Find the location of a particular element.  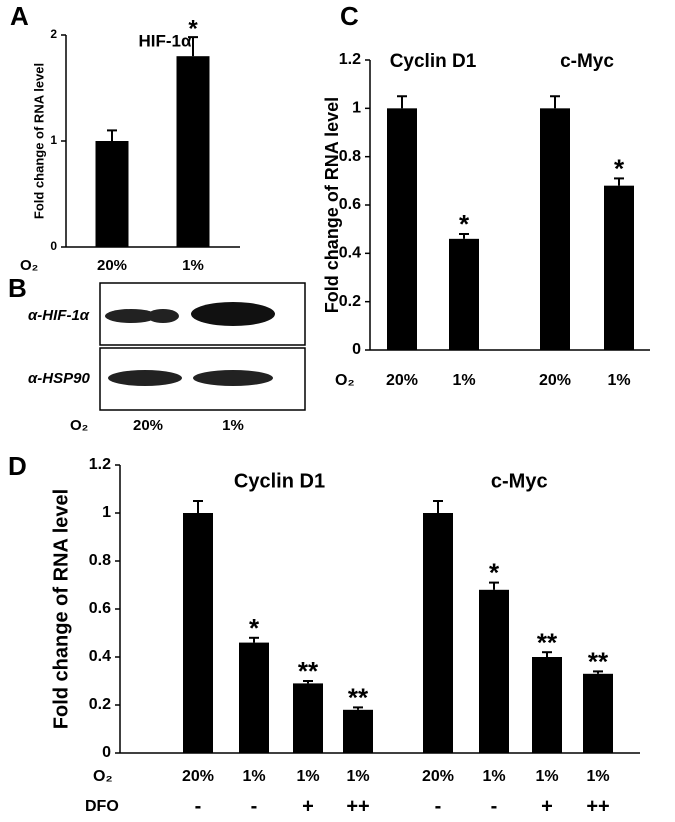

blot-row-label: α-HIF-1α is located at coordinates (59, 315).